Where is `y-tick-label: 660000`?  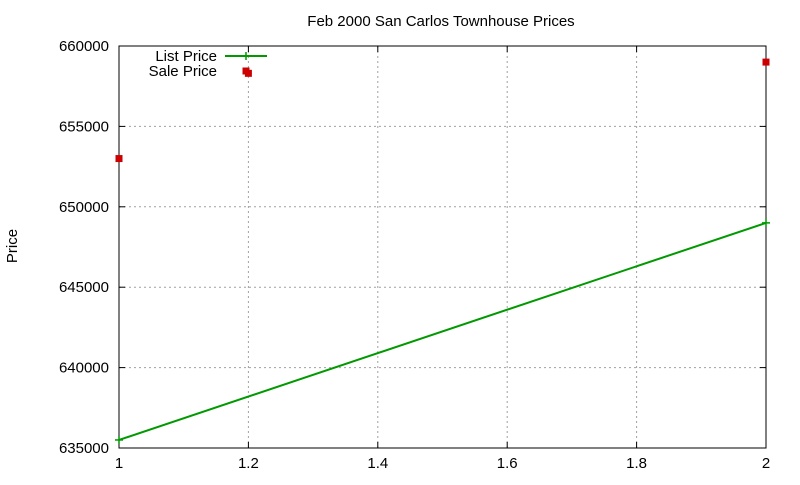 y-tick-label: 660000 is located at coordinates (84, 46).